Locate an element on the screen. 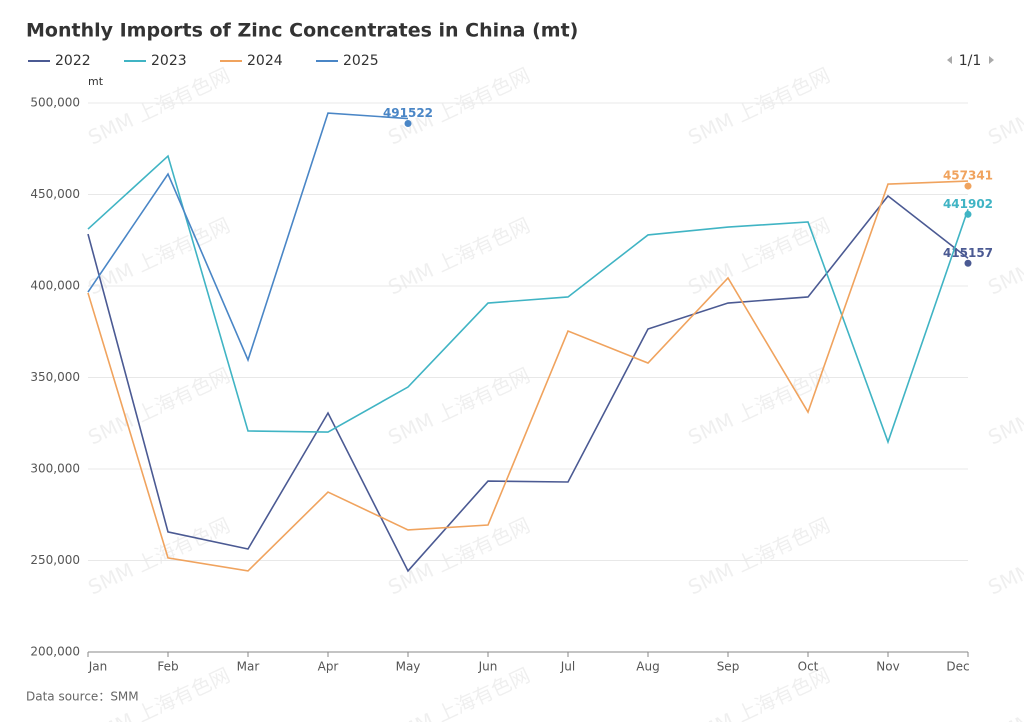  x-tick-label: Dec is located at coordinates (957, 667).